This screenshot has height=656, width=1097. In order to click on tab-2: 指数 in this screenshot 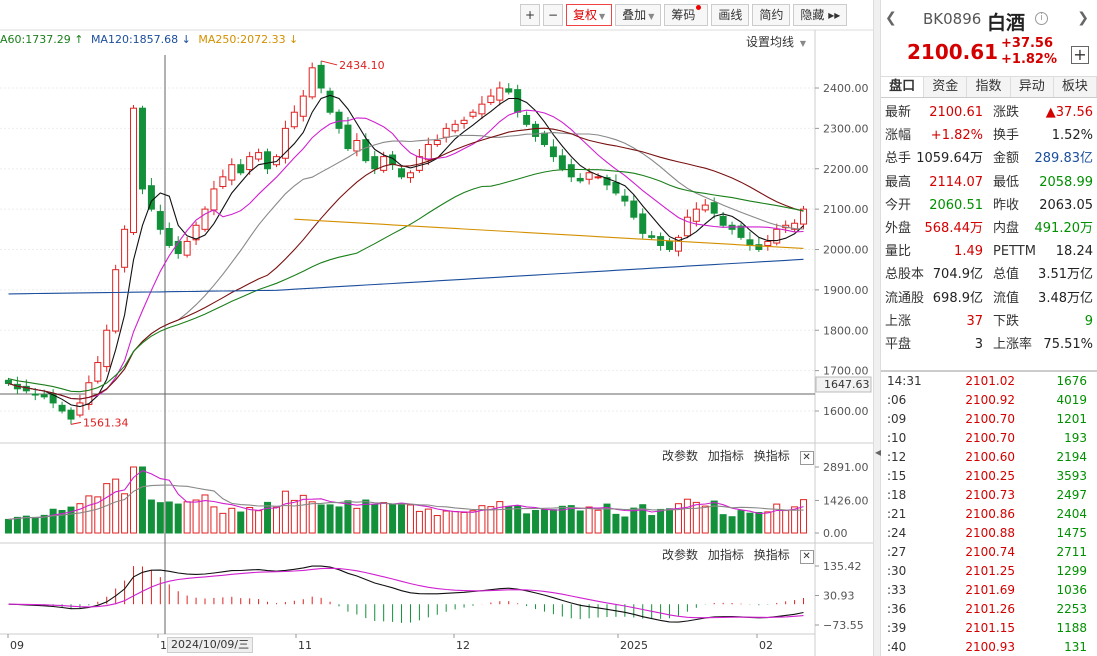, I will do `click(989, 87)`.